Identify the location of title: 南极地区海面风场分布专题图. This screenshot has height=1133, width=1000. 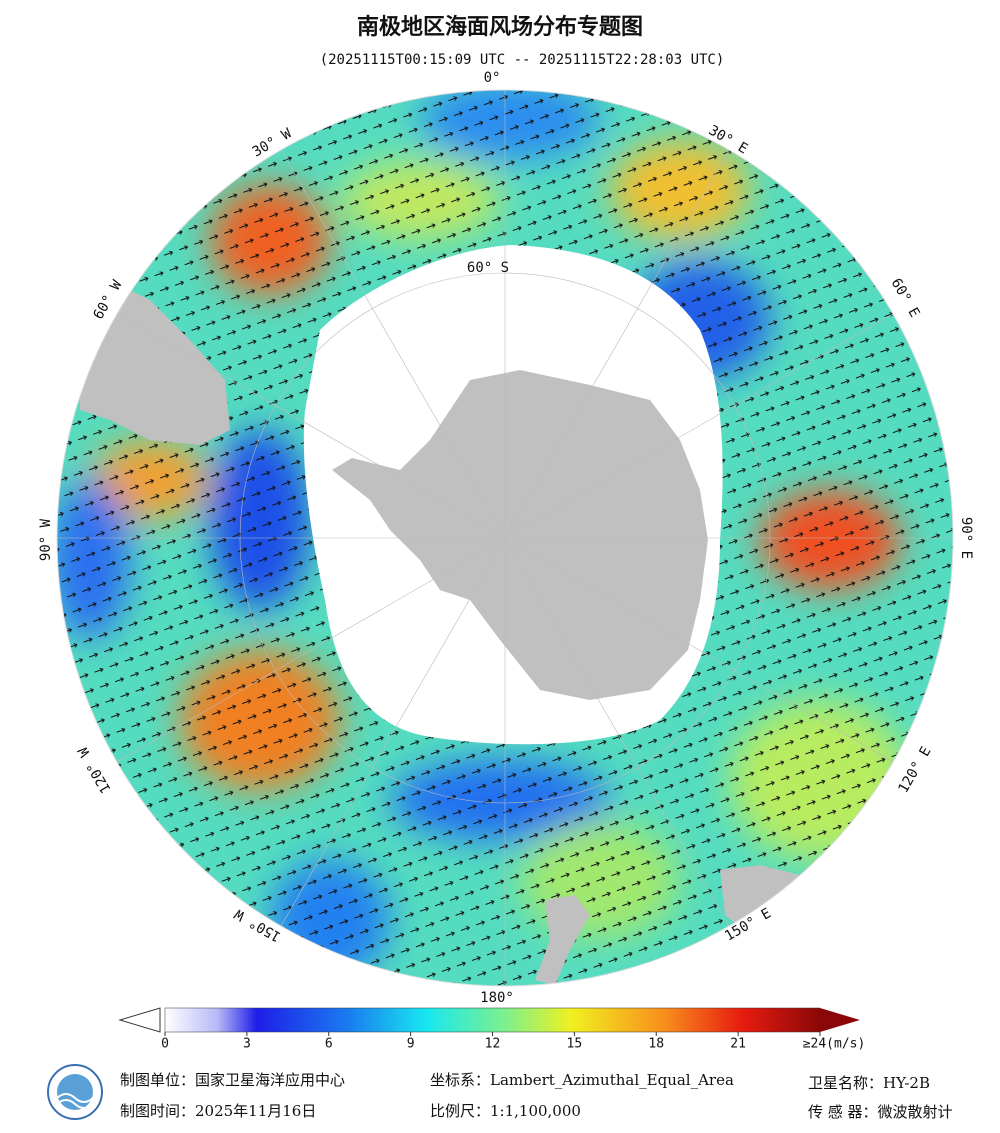
(500, 27).